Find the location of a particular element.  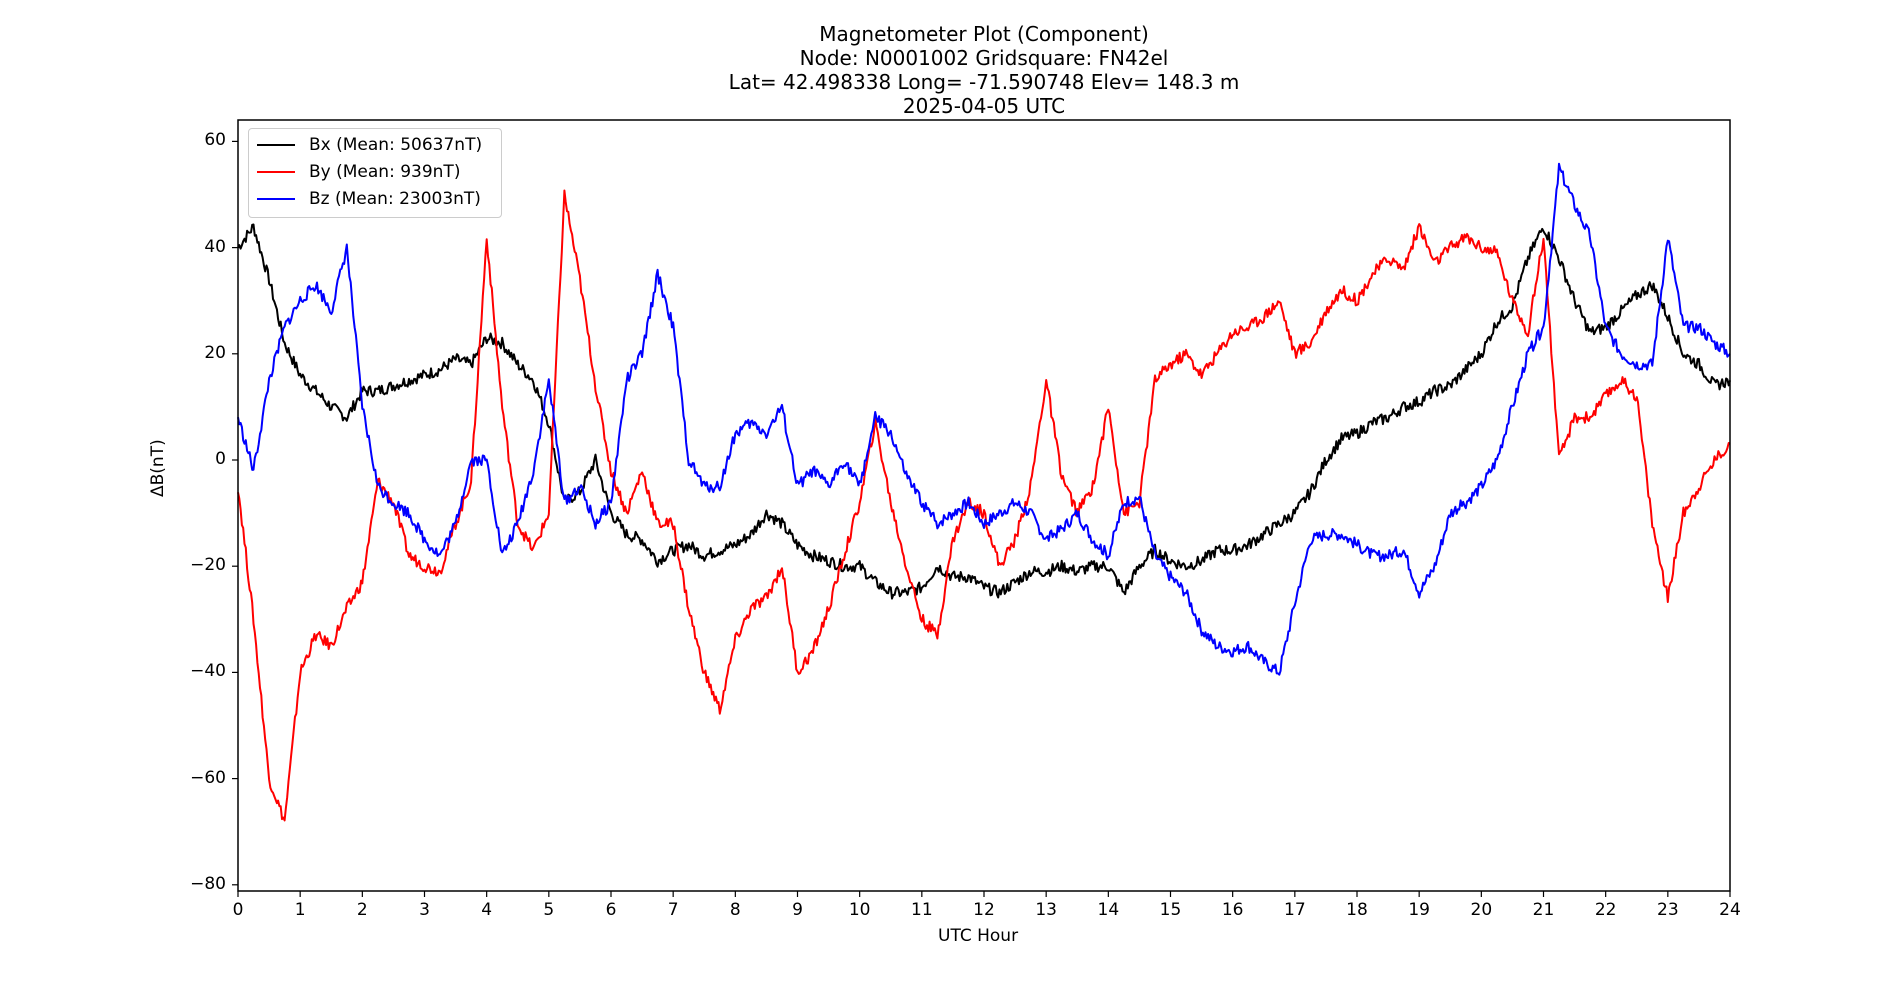

y-tick-label: −40 is located at coordinates (208, 671).